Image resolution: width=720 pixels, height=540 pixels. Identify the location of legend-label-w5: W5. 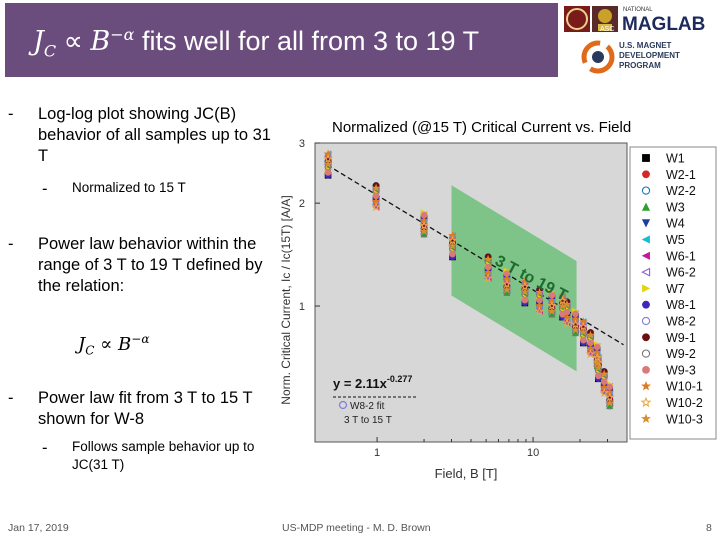
(675, 240).